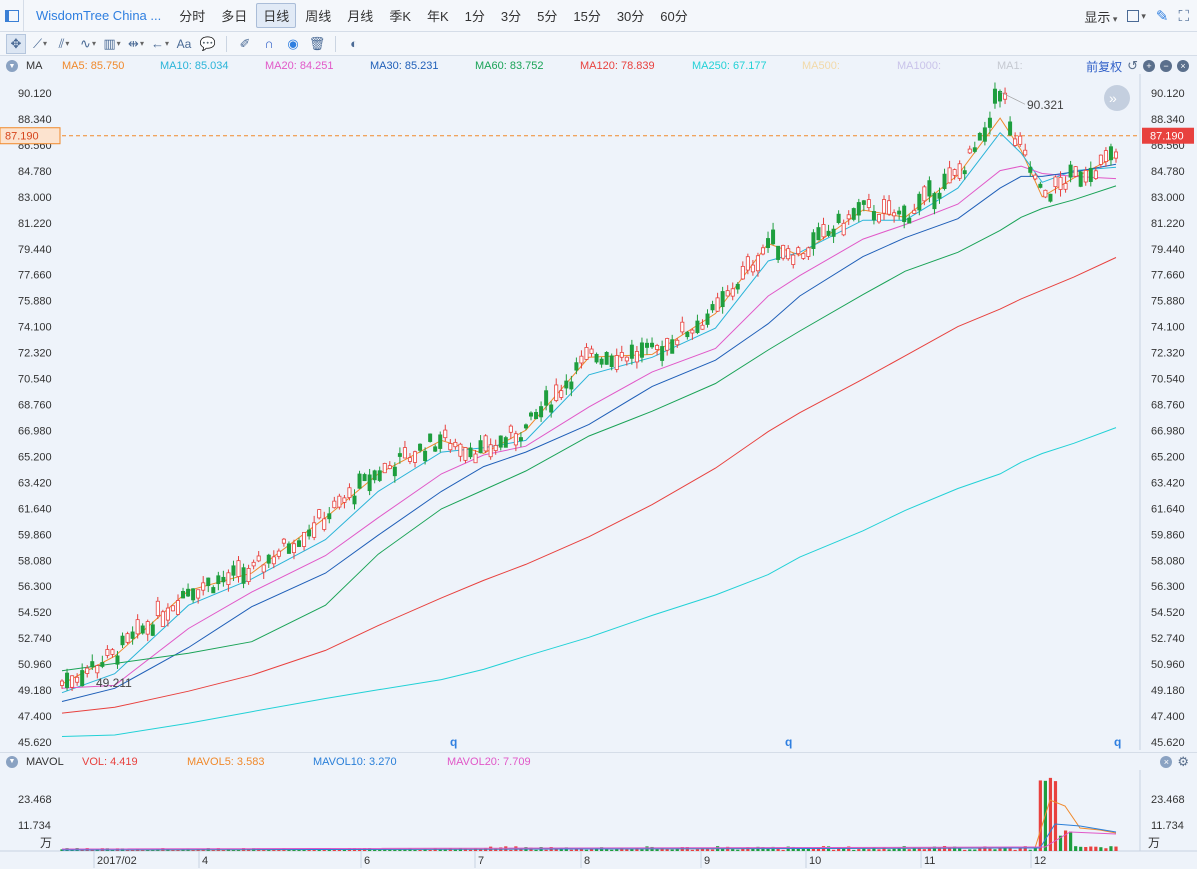  I want to click on adjust-mode-button: 前复权, so click(1104, 66).